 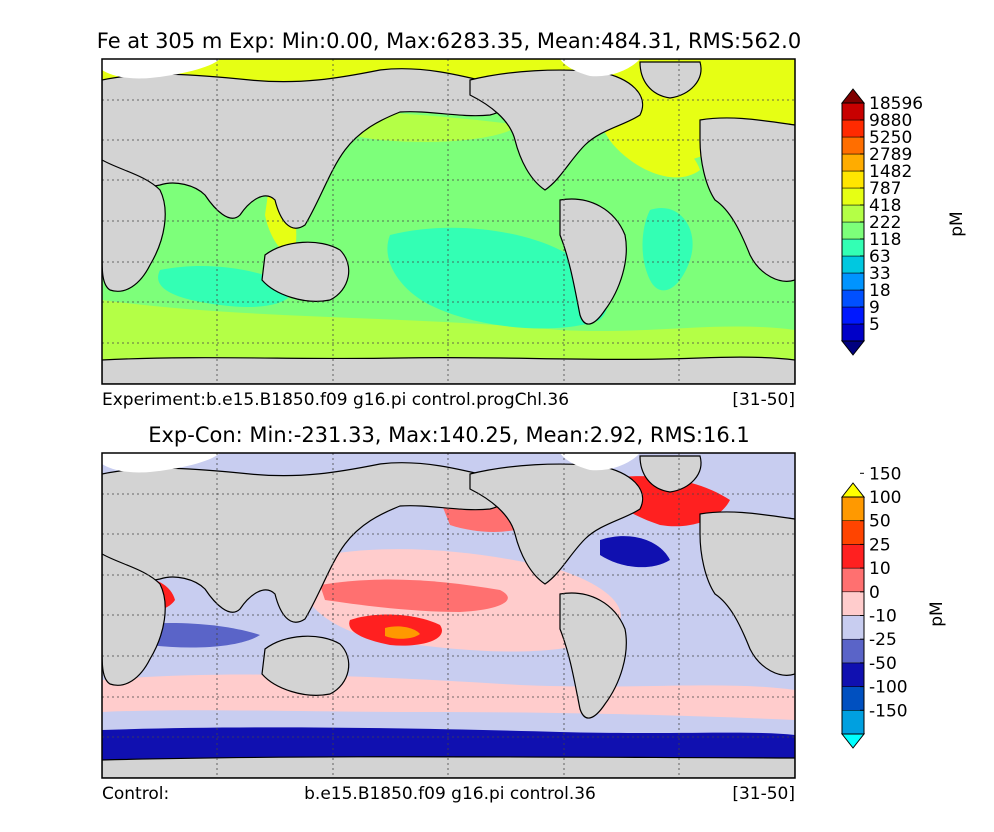 I want to click on diff-southern-blue, so click(x=448, y=743).